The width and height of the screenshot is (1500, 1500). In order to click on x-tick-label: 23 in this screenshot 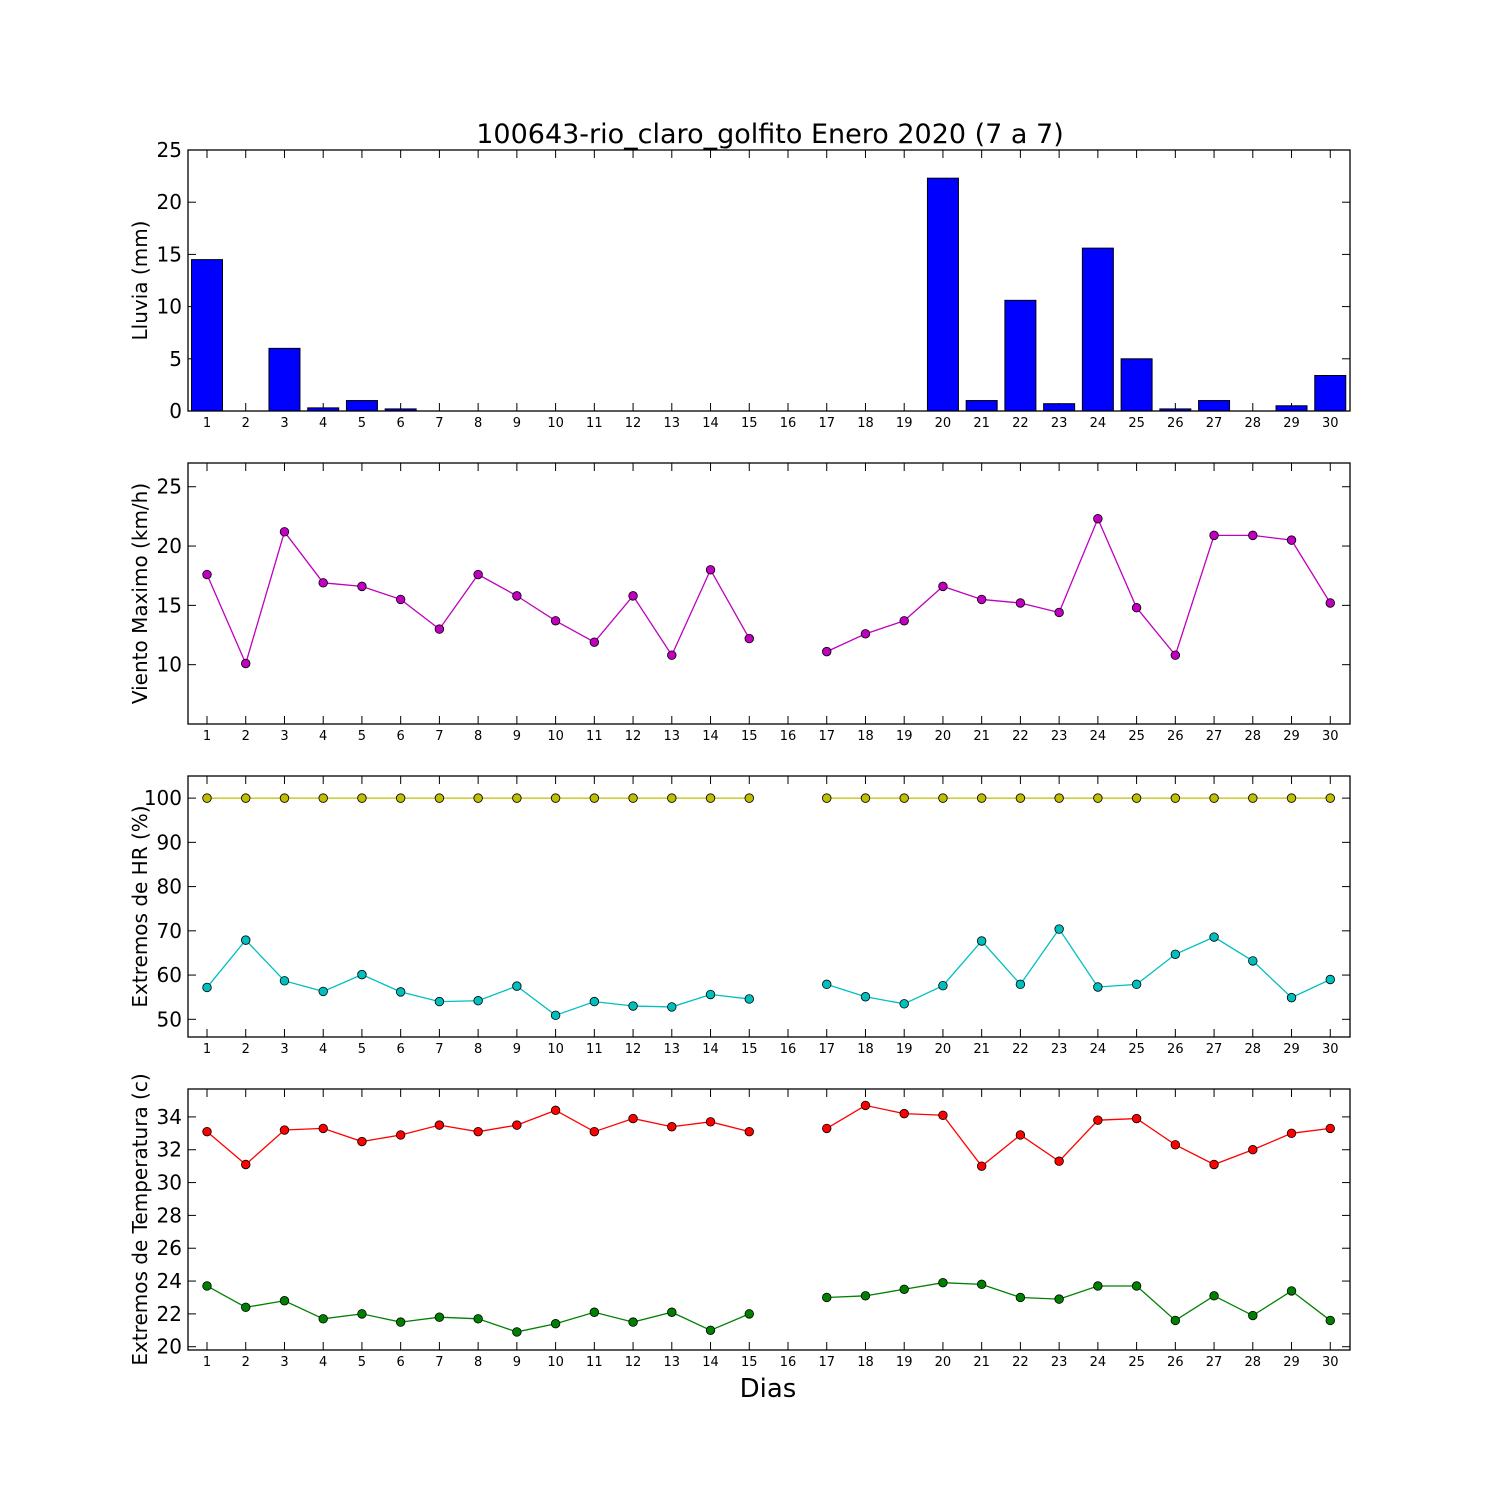, I will do `click(1059, 423)`.